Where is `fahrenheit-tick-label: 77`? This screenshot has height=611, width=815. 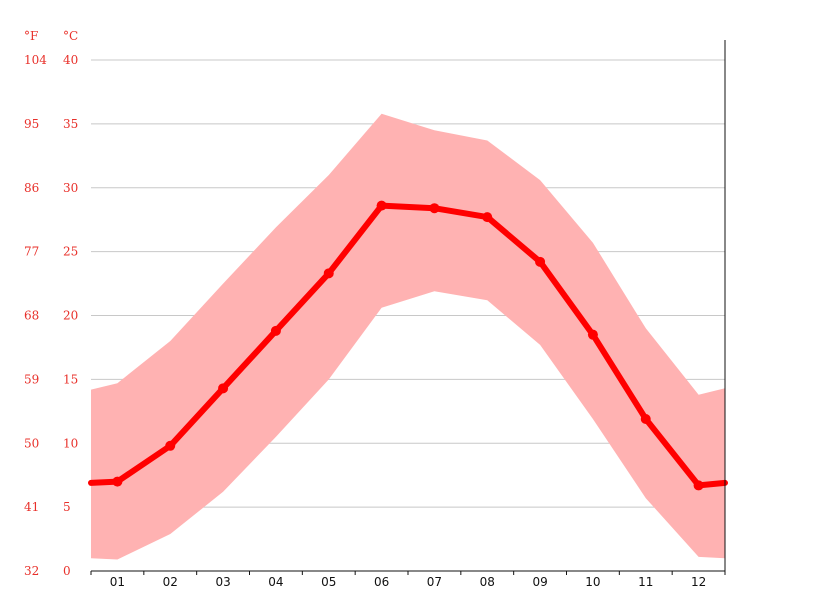
fahrenheit-tick-label: 77 is located at coordinates (31, 252).